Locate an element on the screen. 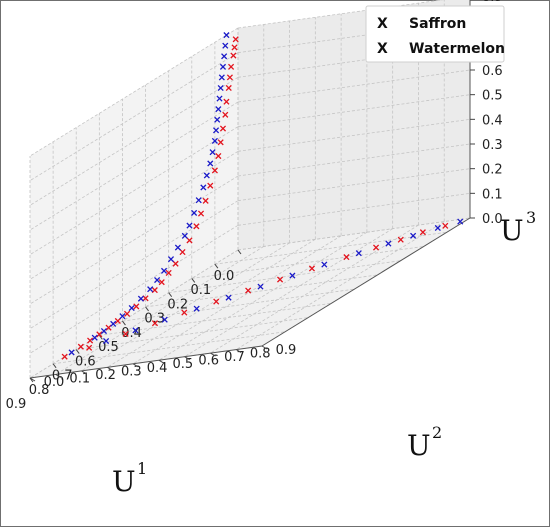  z-tick-label: 0.6 is located at coordinates (492, 71).